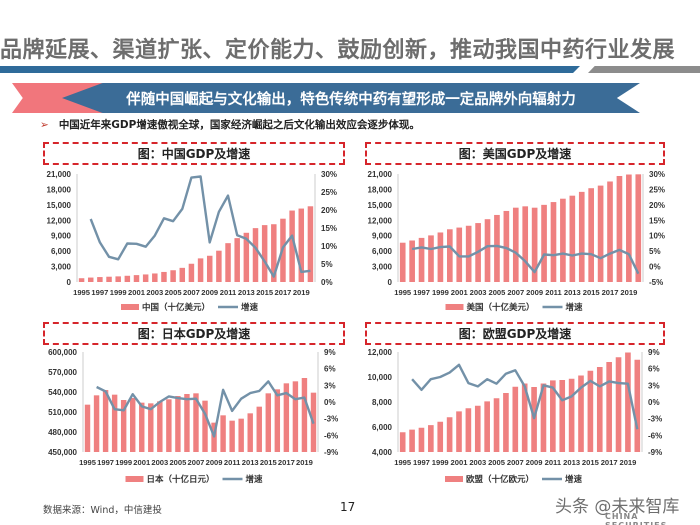 The height and width of the screenshot is (525, 700). What do you see at coordinates (59, 220) in the screenshot?
I see `y-tick-label: 12,000` at bounding box center [59, 220].